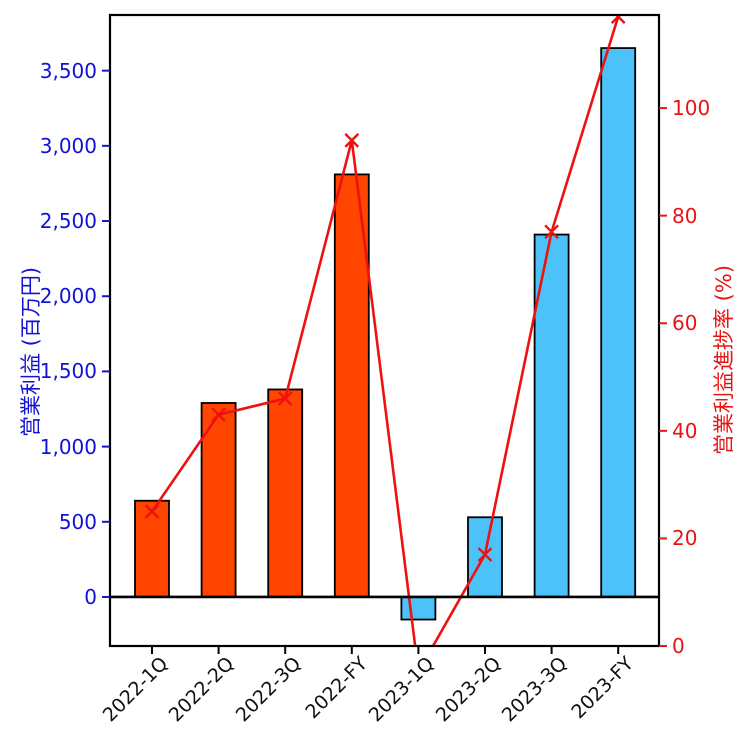 Image resolution: width=750 pixels, height=750 pixels. I want to click on ytick-left-label-500: 500, so click(77, 521).